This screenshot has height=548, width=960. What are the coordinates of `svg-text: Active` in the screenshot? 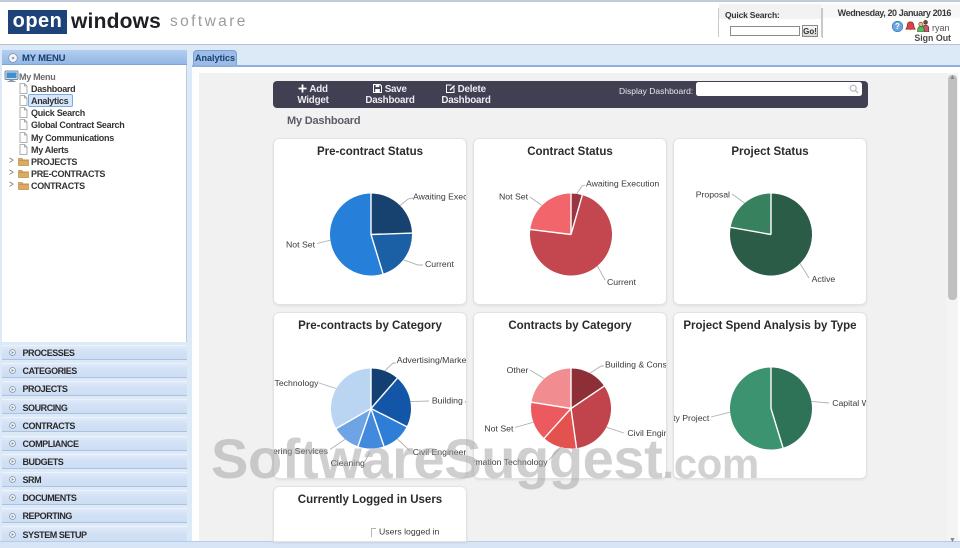 It's located at (824, 279).